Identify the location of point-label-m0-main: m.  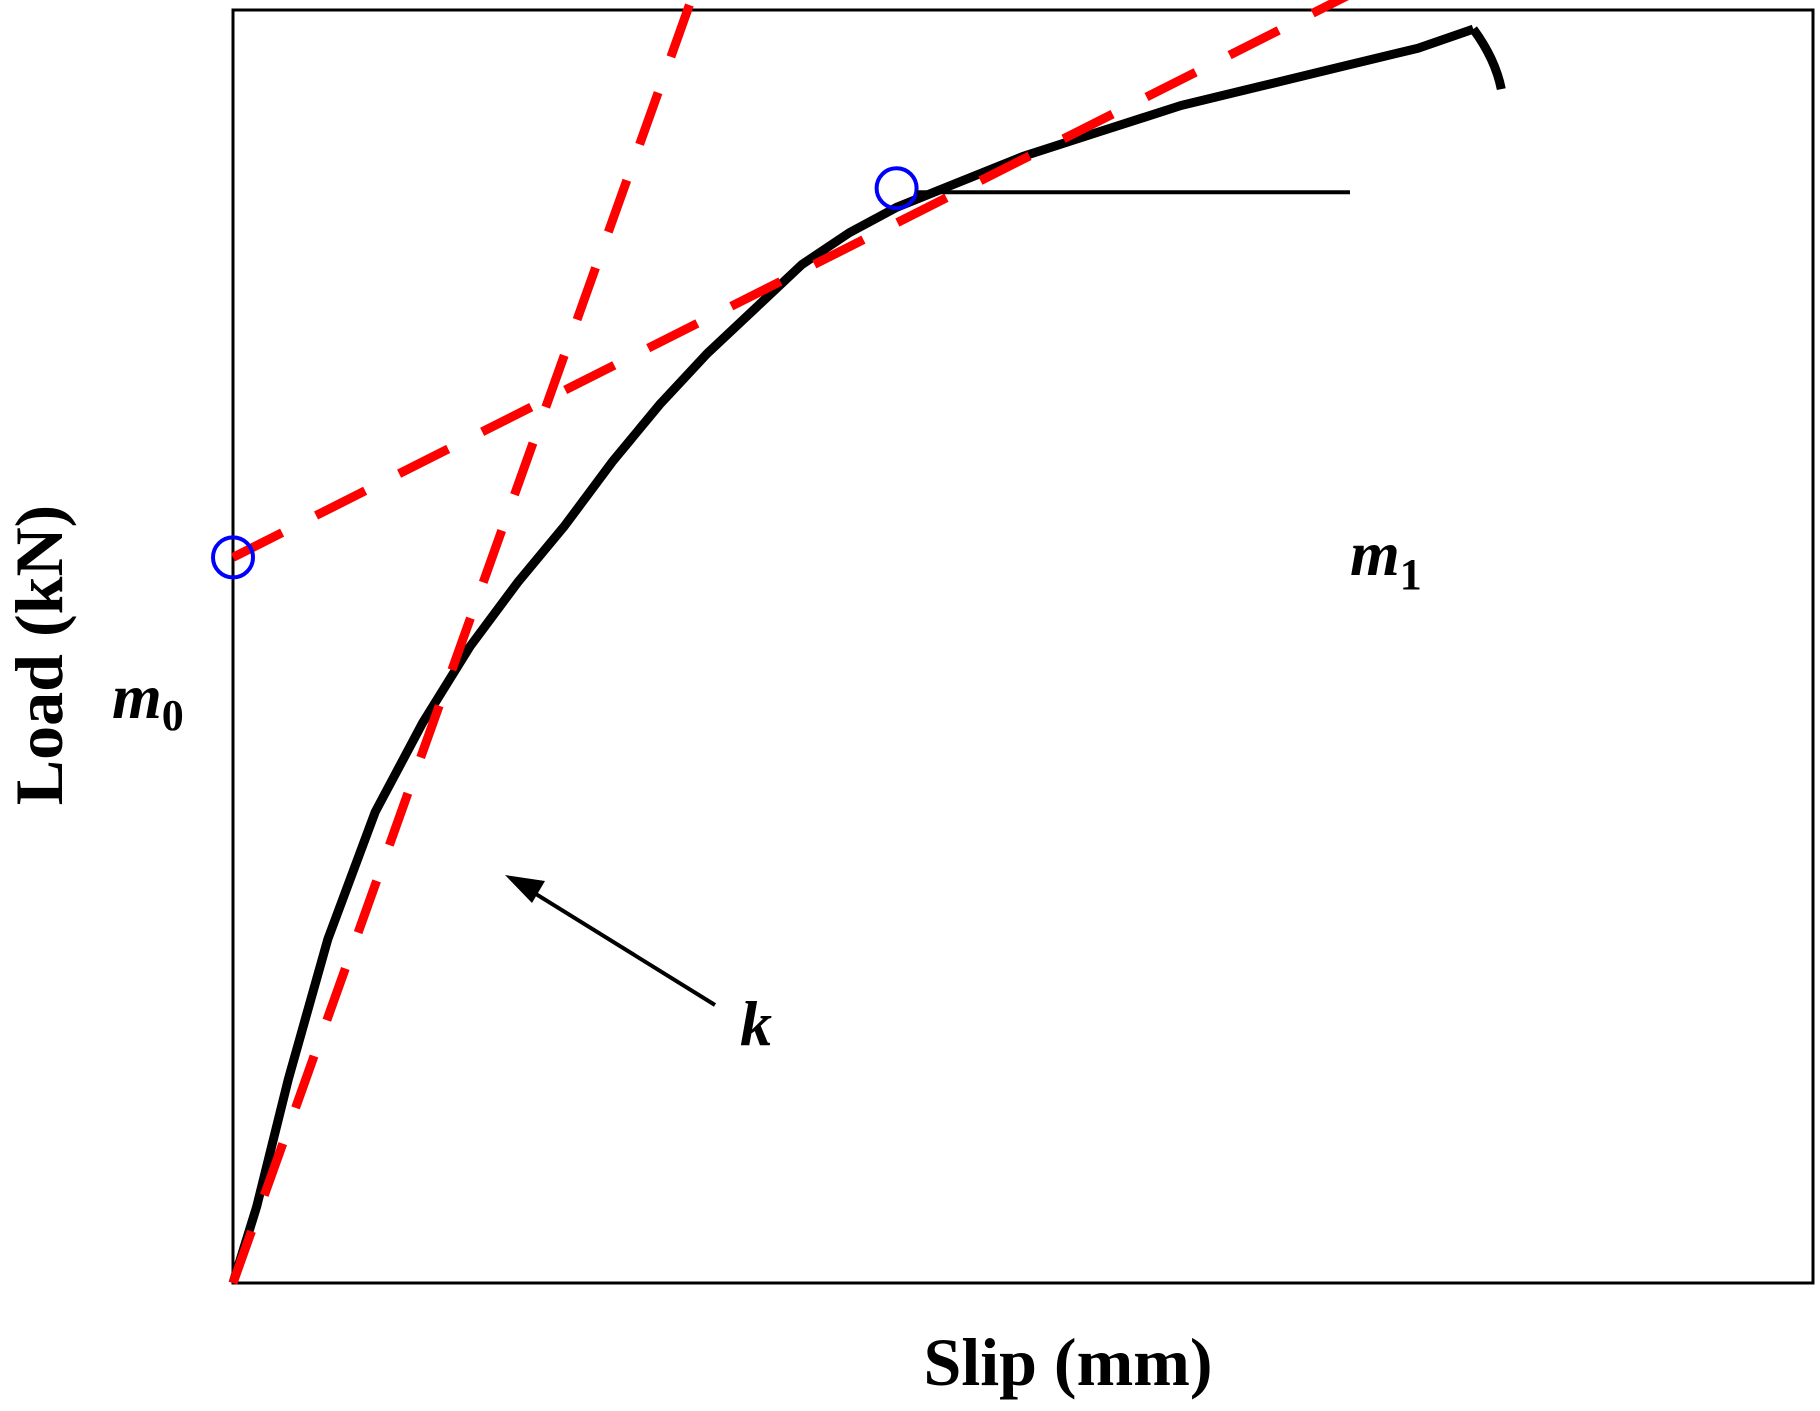
(137, 696).